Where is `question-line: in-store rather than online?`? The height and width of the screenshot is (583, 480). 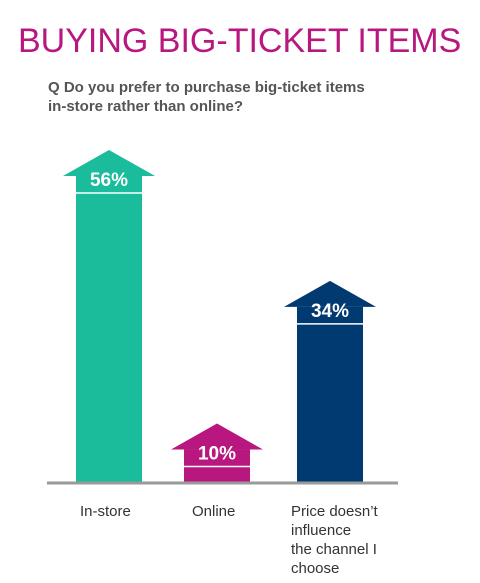 question-line: in-store rather than online? is located at coordinates (146, 106).